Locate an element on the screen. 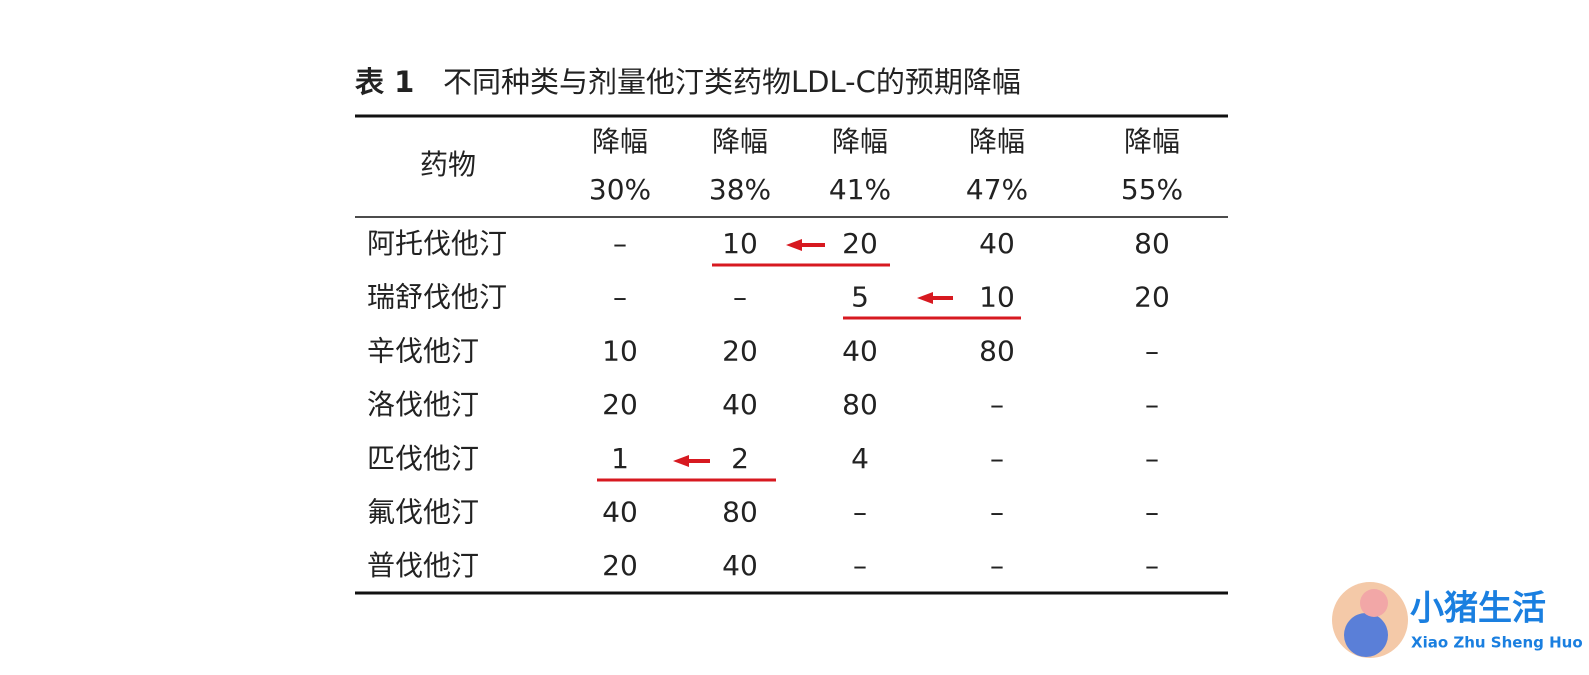 The width and height of the screenshot is (1589, 675). table-label: 表 1 is located at coordinates (384, 82).